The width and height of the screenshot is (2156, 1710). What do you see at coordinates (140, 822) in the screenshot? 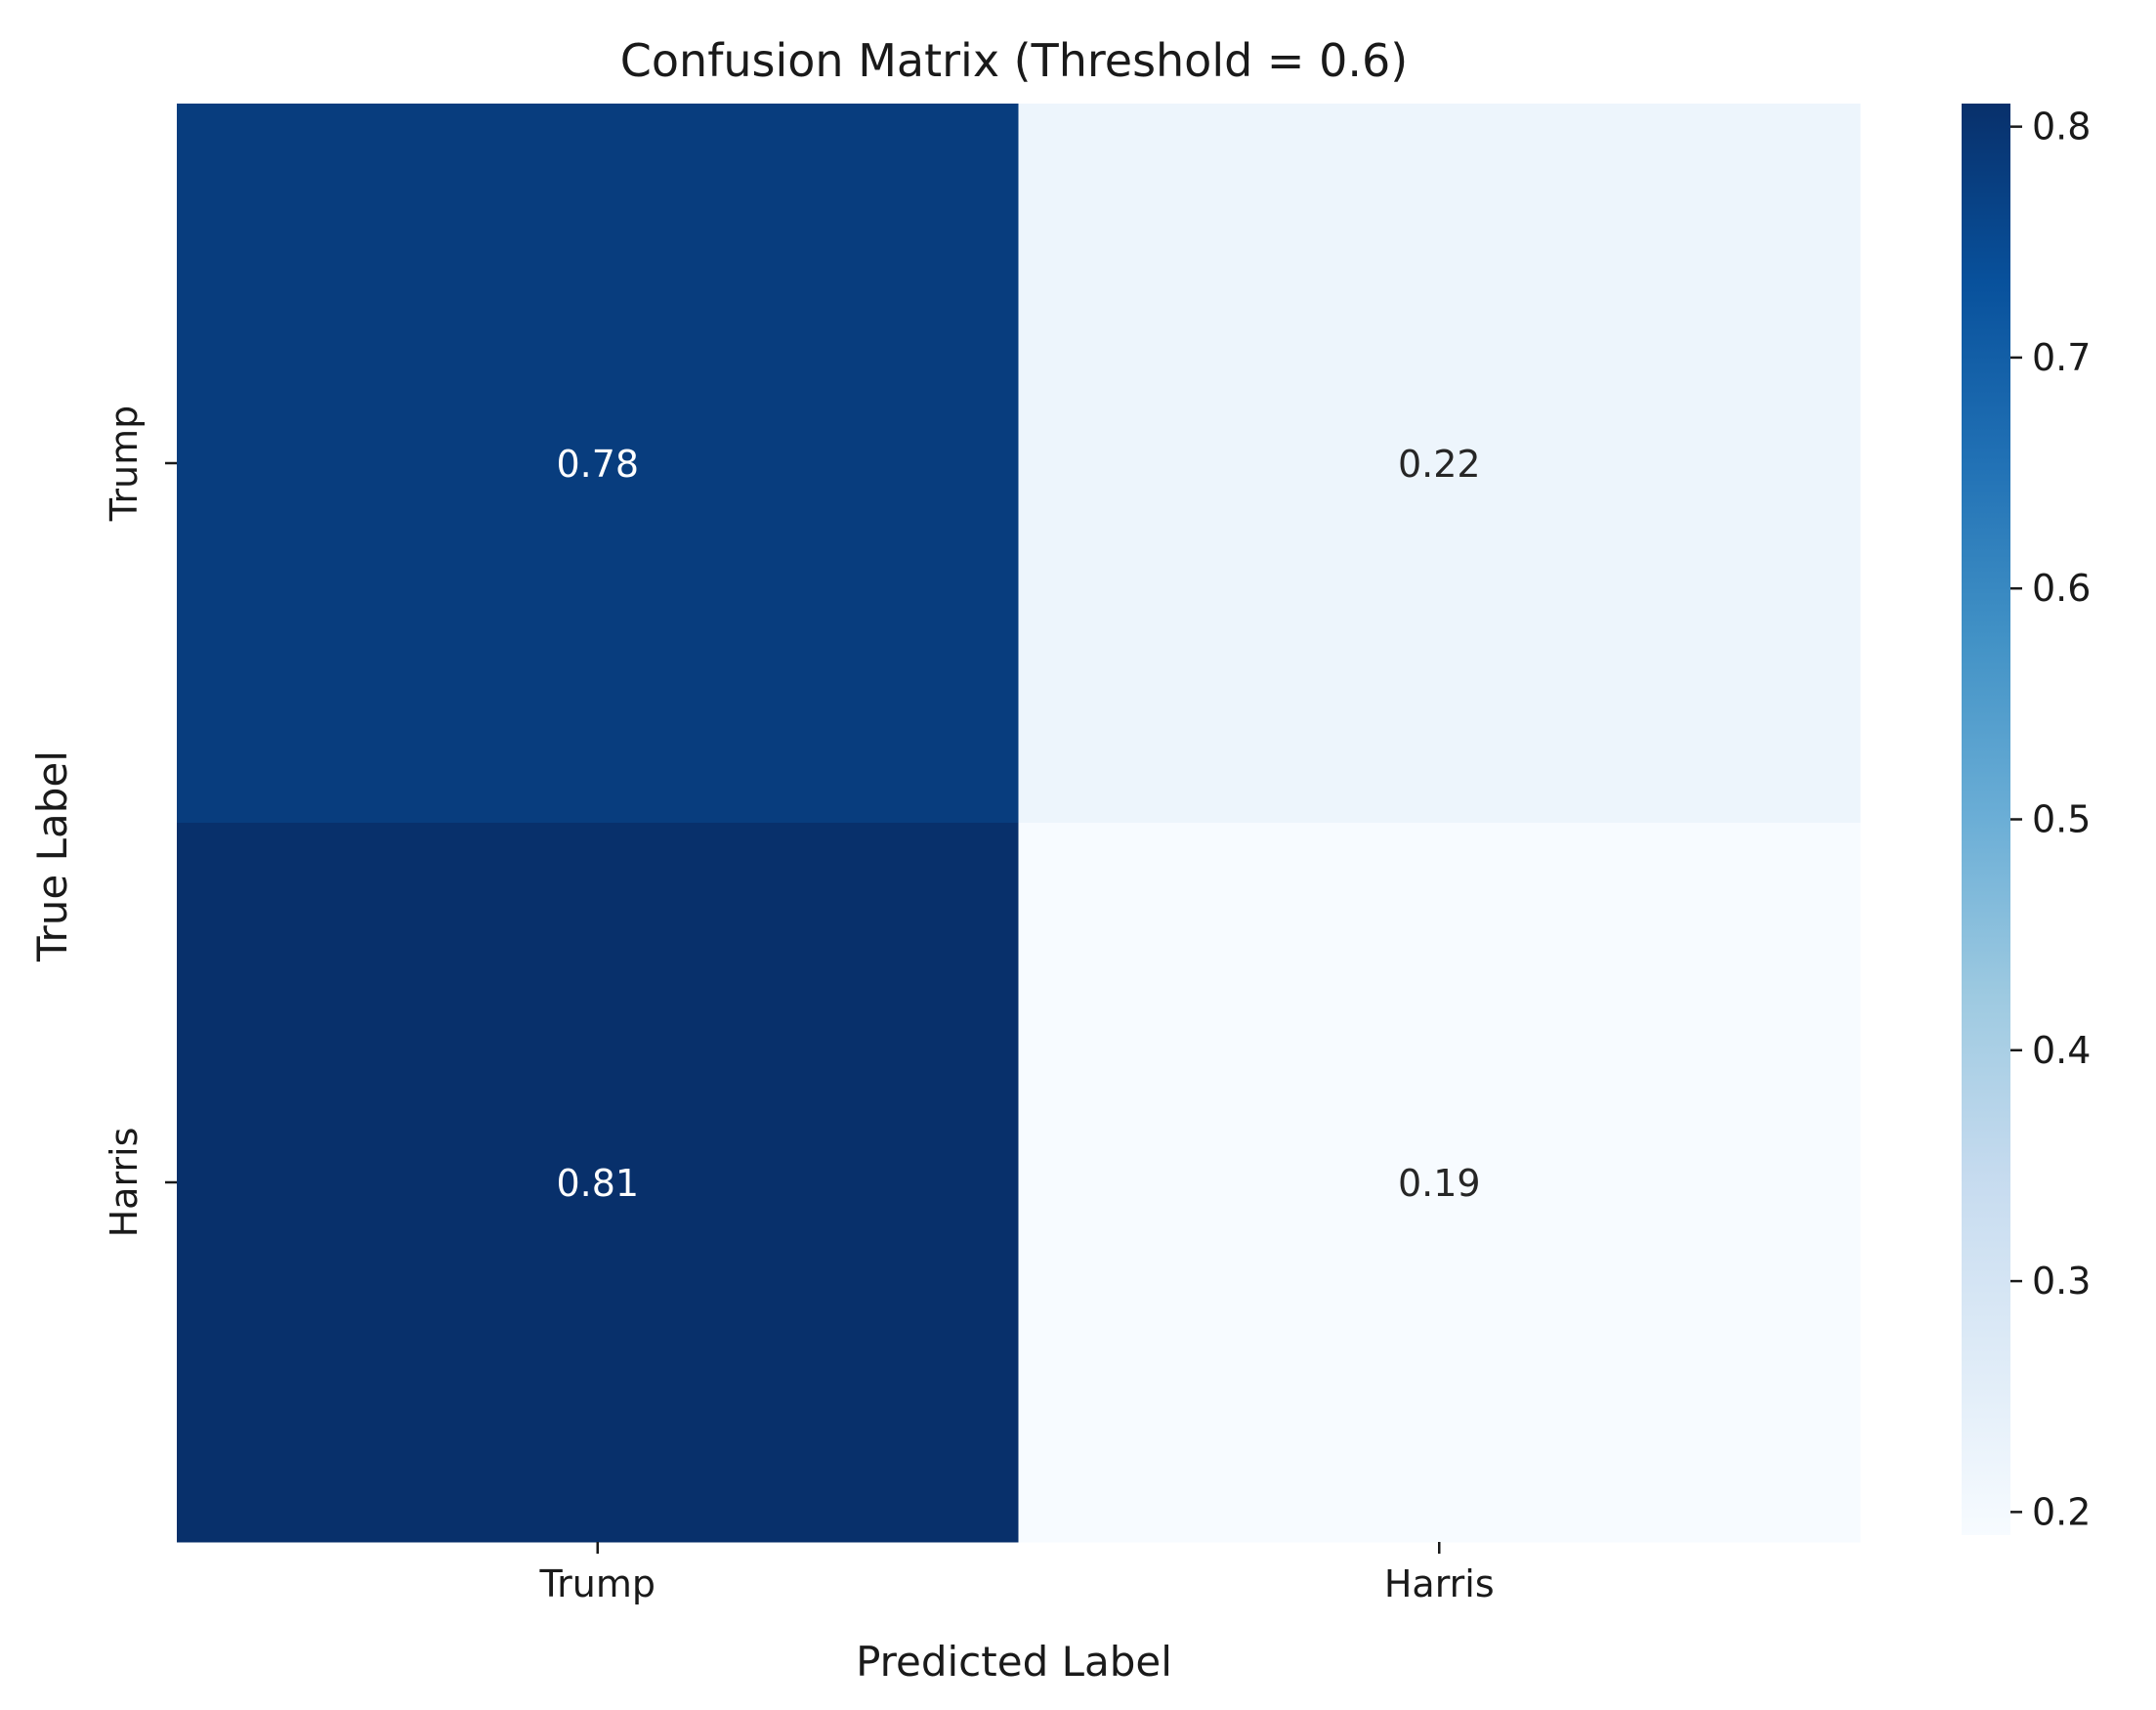
I see `y-axis: Trump Harris` at bounding box center [140, 822].